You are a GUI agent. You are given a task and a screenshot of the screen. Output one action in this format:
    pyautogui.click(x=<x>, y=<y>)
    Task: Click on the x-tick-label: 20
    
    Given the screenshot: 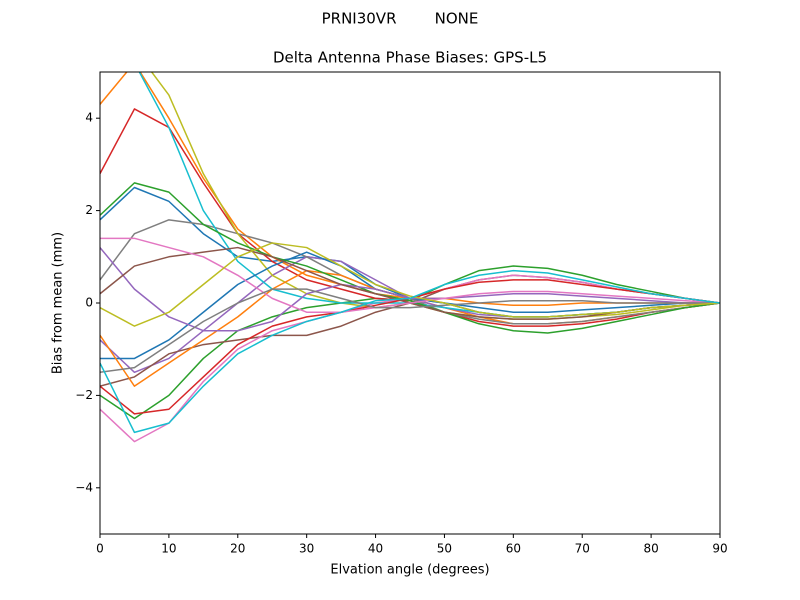 What is the action you would take?
    pyautogui.click(x=237, y=549)
    